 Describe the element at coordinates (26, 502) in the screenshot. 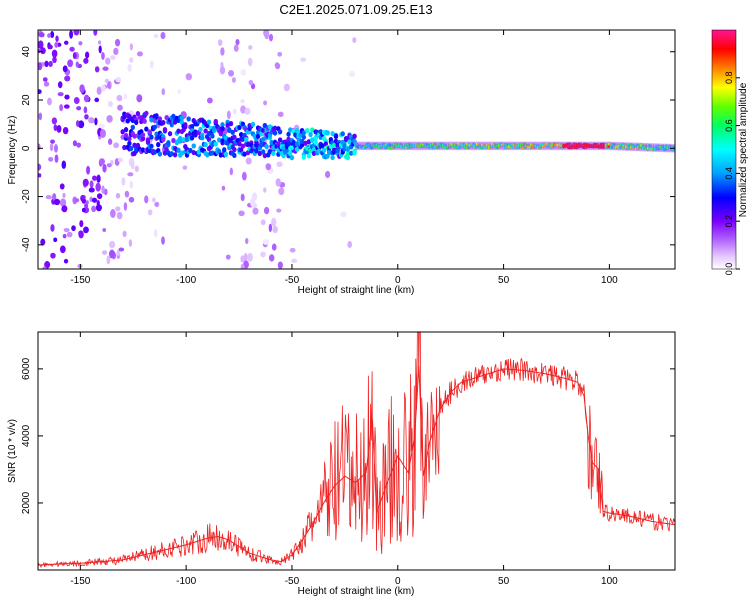

I see `snr-y-tick-label: 2000` at that location.